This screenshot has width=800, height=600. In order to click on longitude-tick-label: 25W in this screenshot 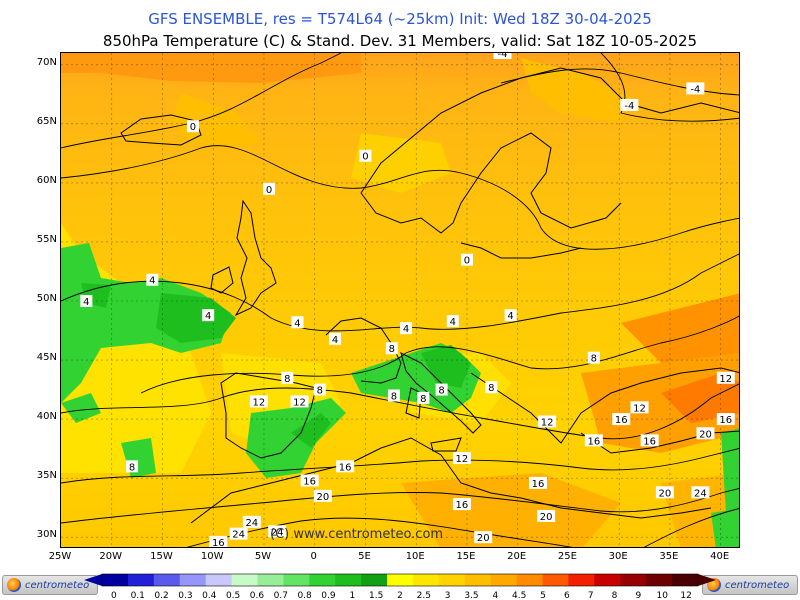, I will do `click(60, 556)`.